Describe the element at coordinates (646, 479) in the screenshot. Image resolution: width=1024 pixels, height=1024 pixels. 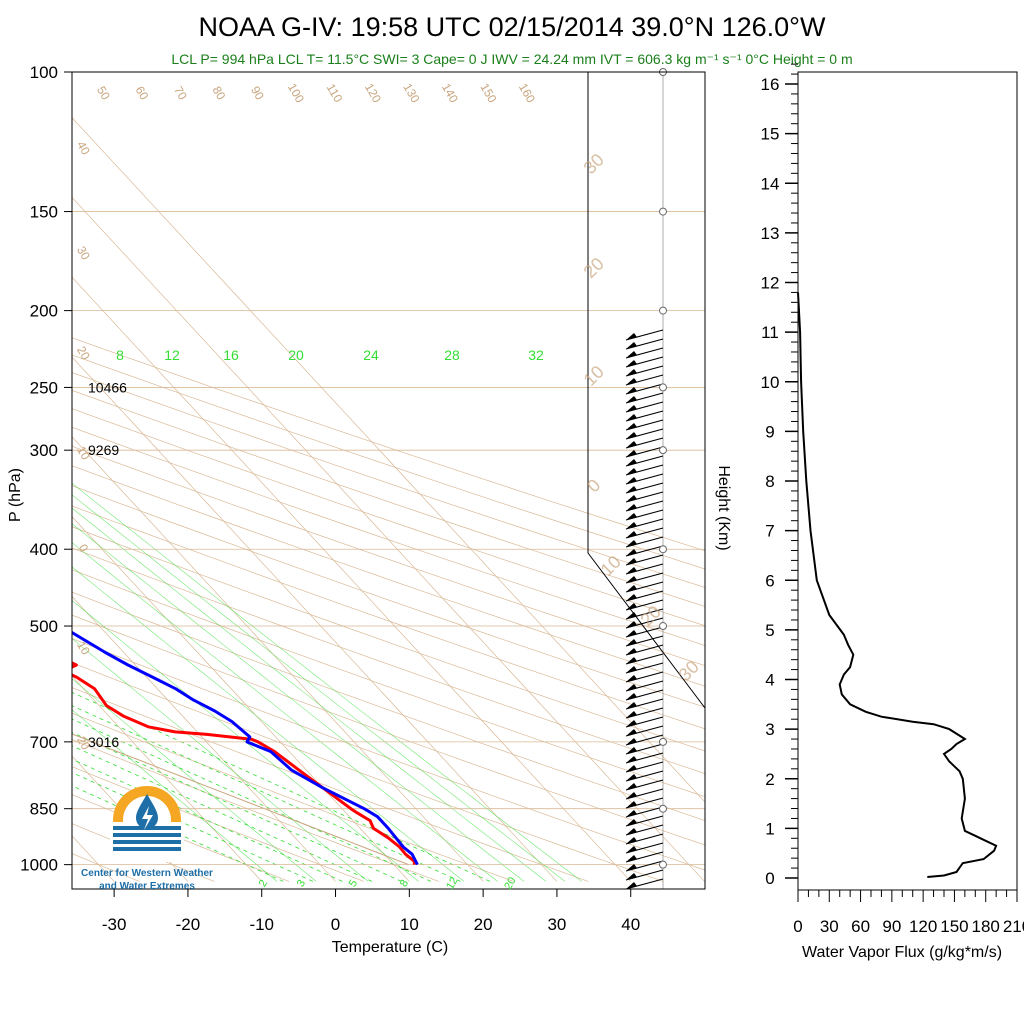
I see `wind-barbs` at that location.